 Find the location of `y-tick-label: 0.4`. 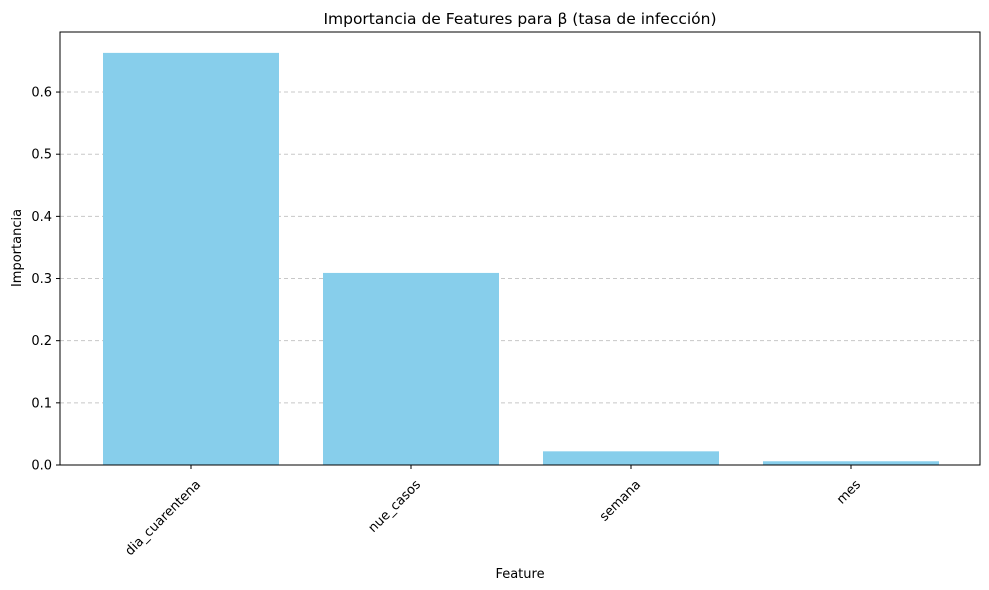

y-tick-label: 0.4 is located at coordinates (41, 217).